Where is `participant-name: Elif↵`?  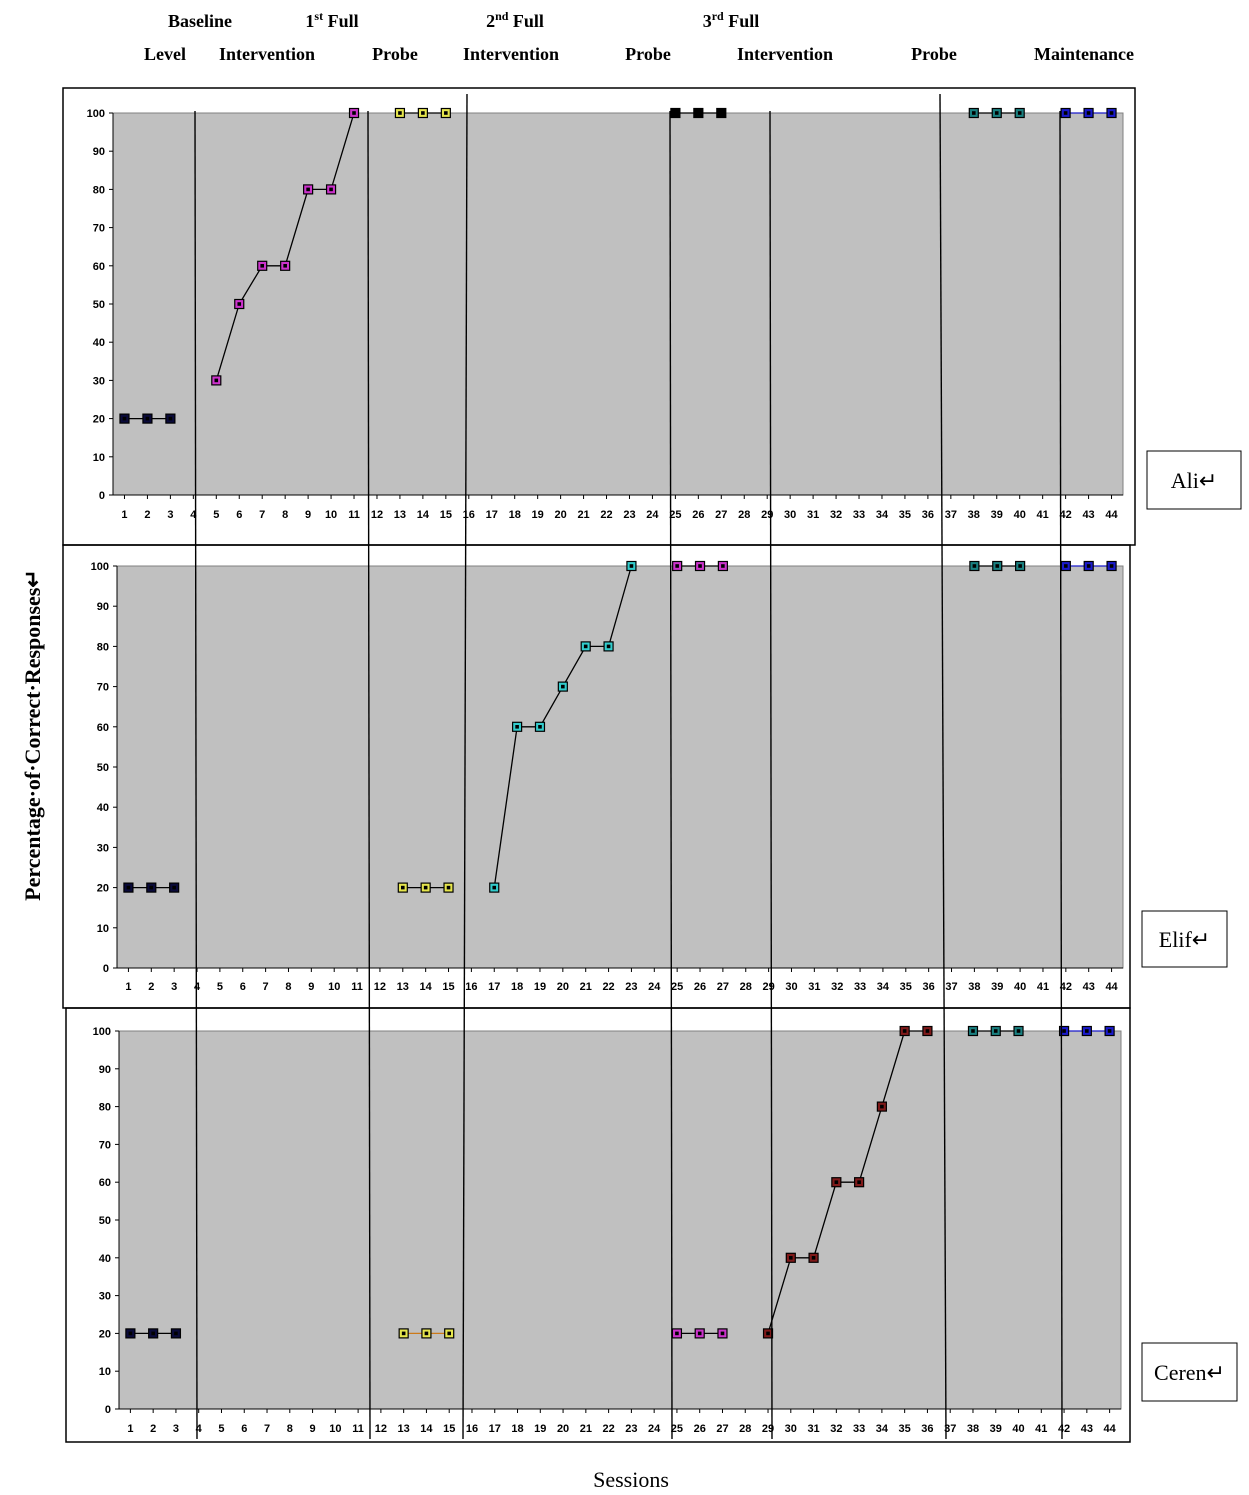
participant-name: Elif↵ is located at coordinates (1184, 939).